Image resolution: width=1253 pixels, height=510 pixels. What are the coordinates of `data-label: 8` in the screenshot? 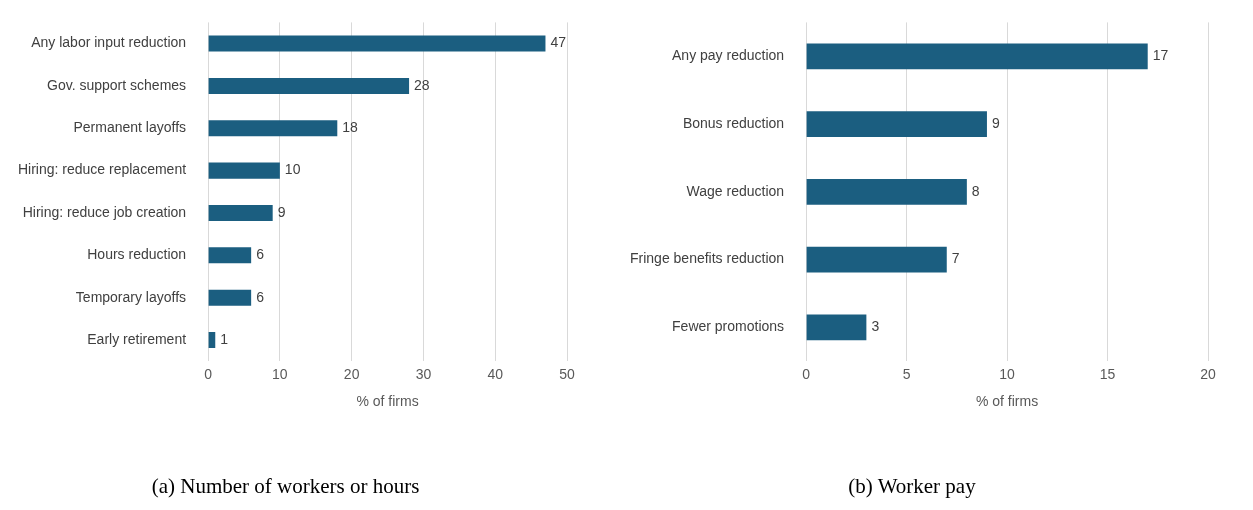 It's located at (975, 190).